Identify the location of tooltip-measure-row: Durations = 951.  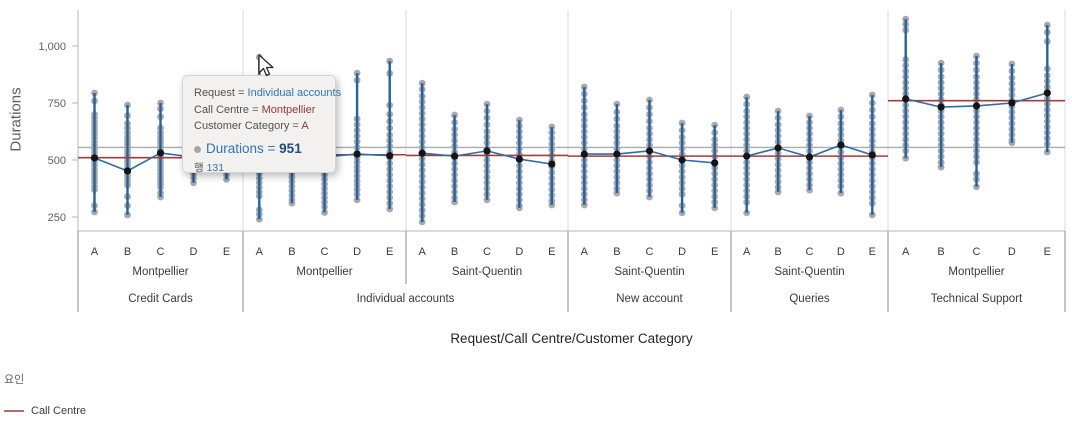
(259, 149).